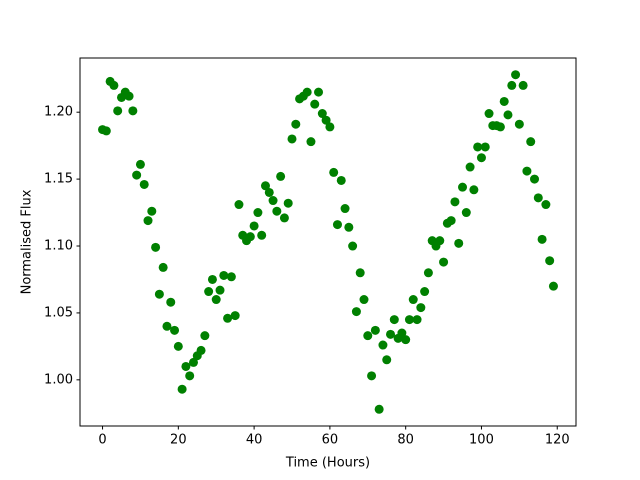 This screenshot has height=480, width=640. Describe the element at coordinates (405, 440) in the screenshot. I see `x-tick-label: 80` at that location.